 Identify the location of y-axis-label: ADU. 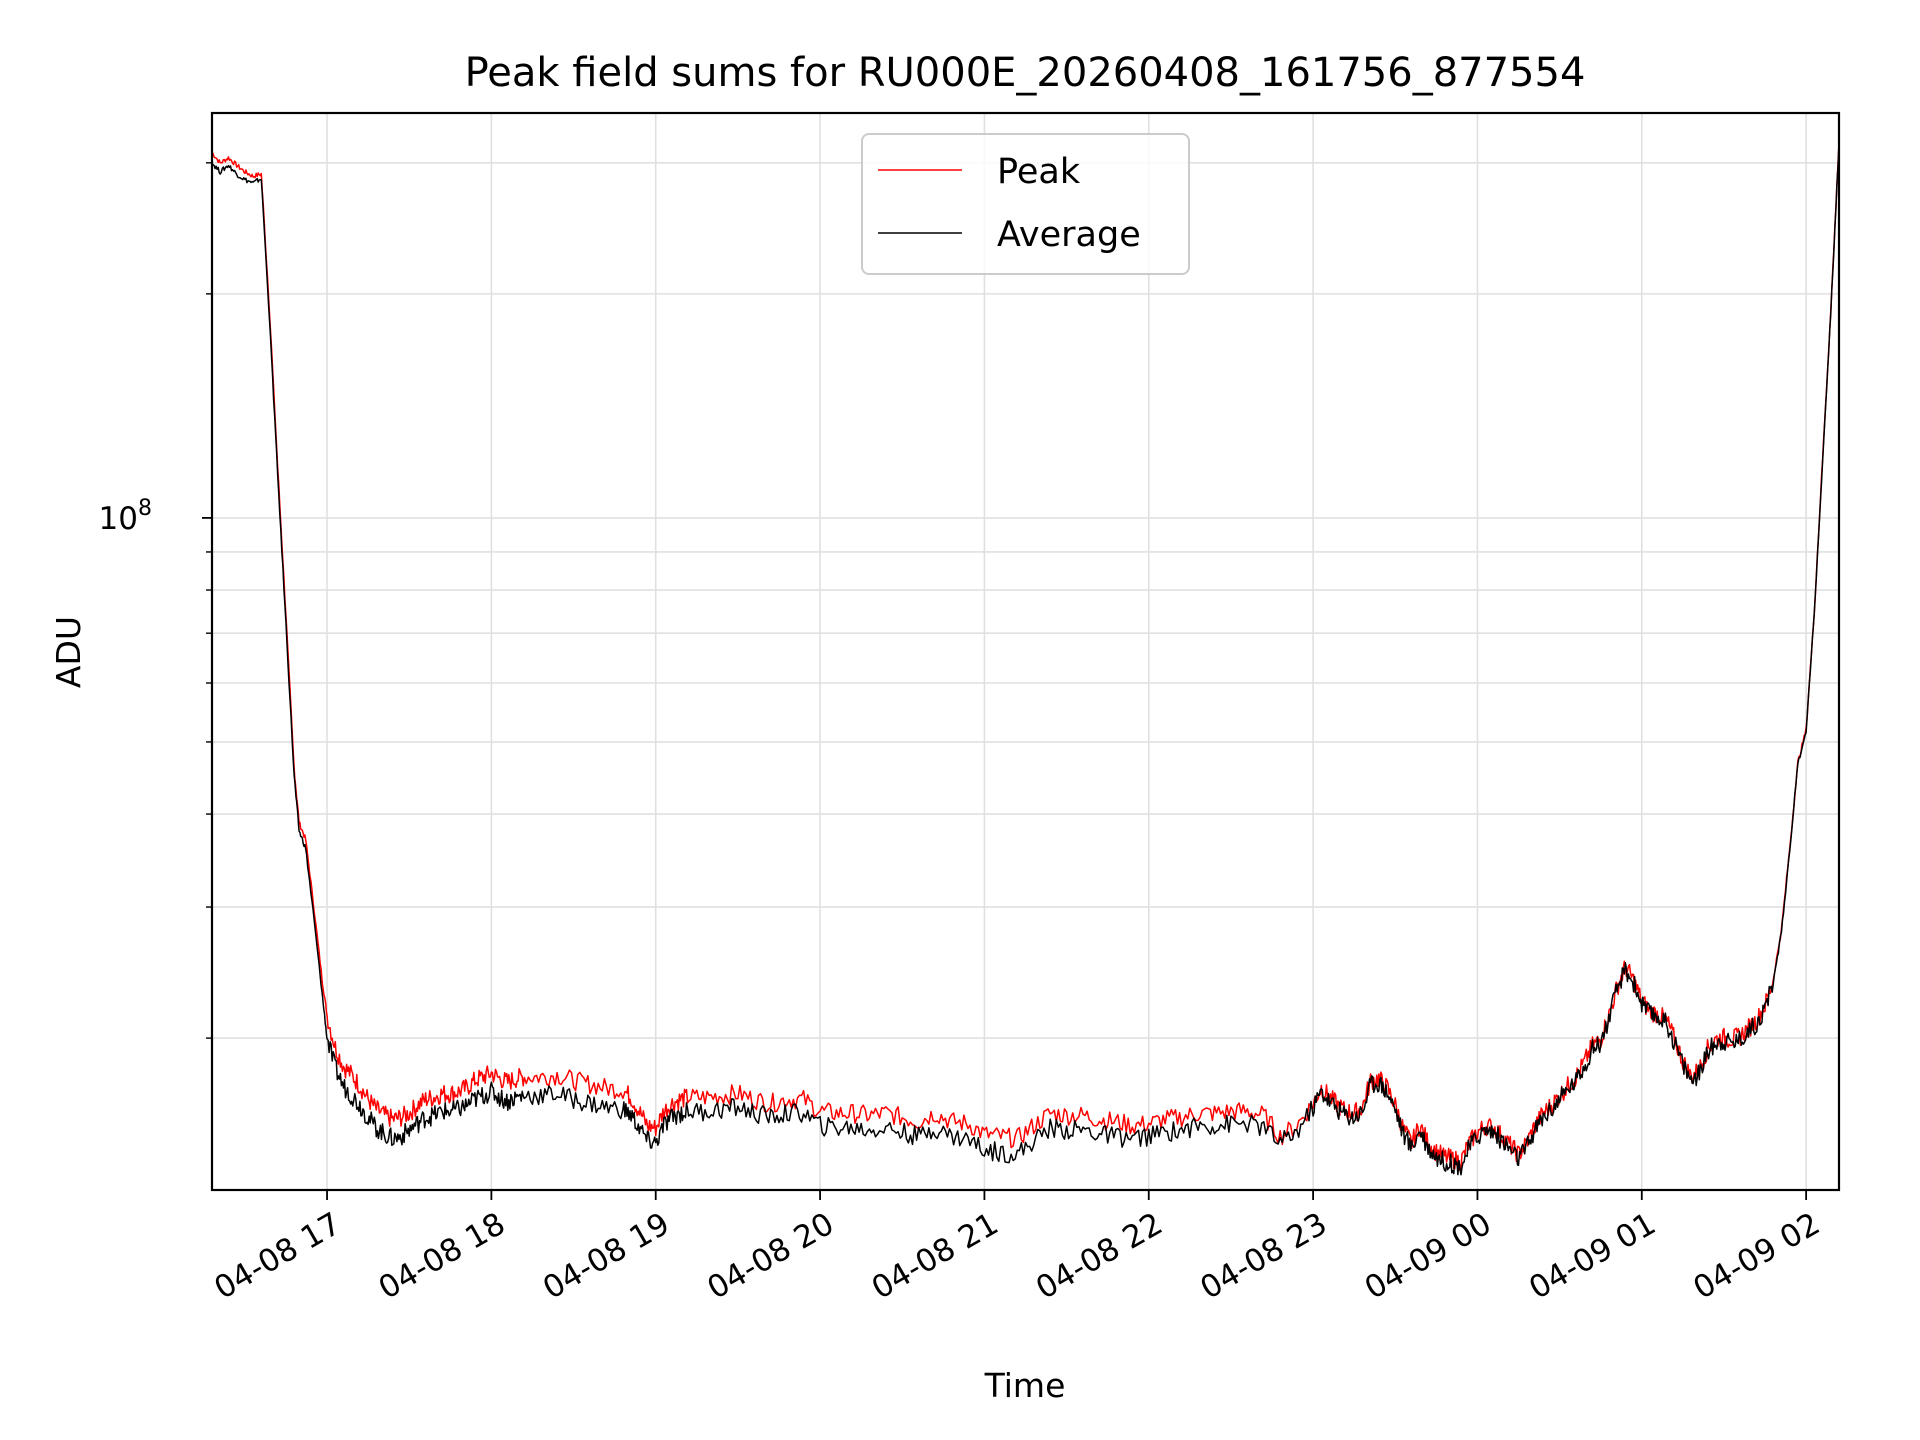
(68, 652).